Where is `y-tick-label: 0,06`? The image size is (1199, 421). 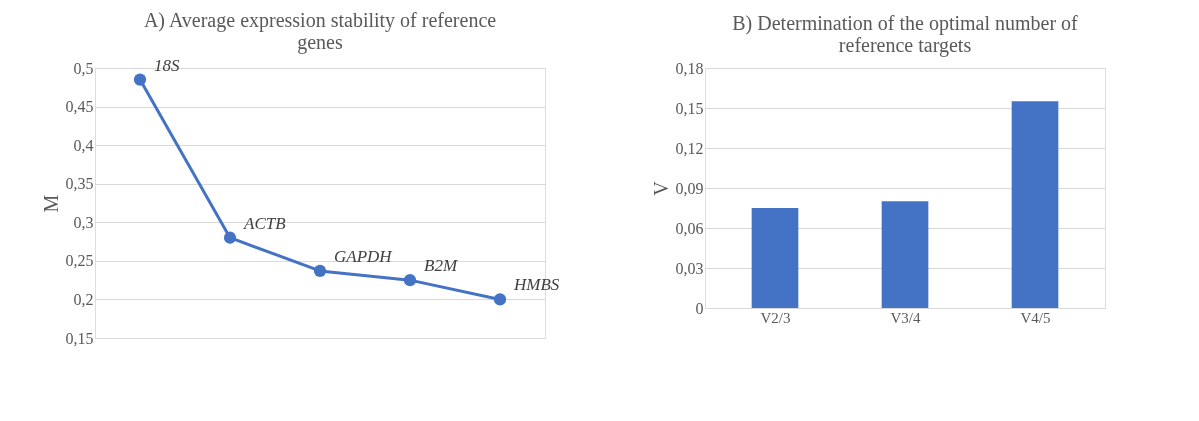
y-tick-label: 0,06 is located at coordinates (689, 228).